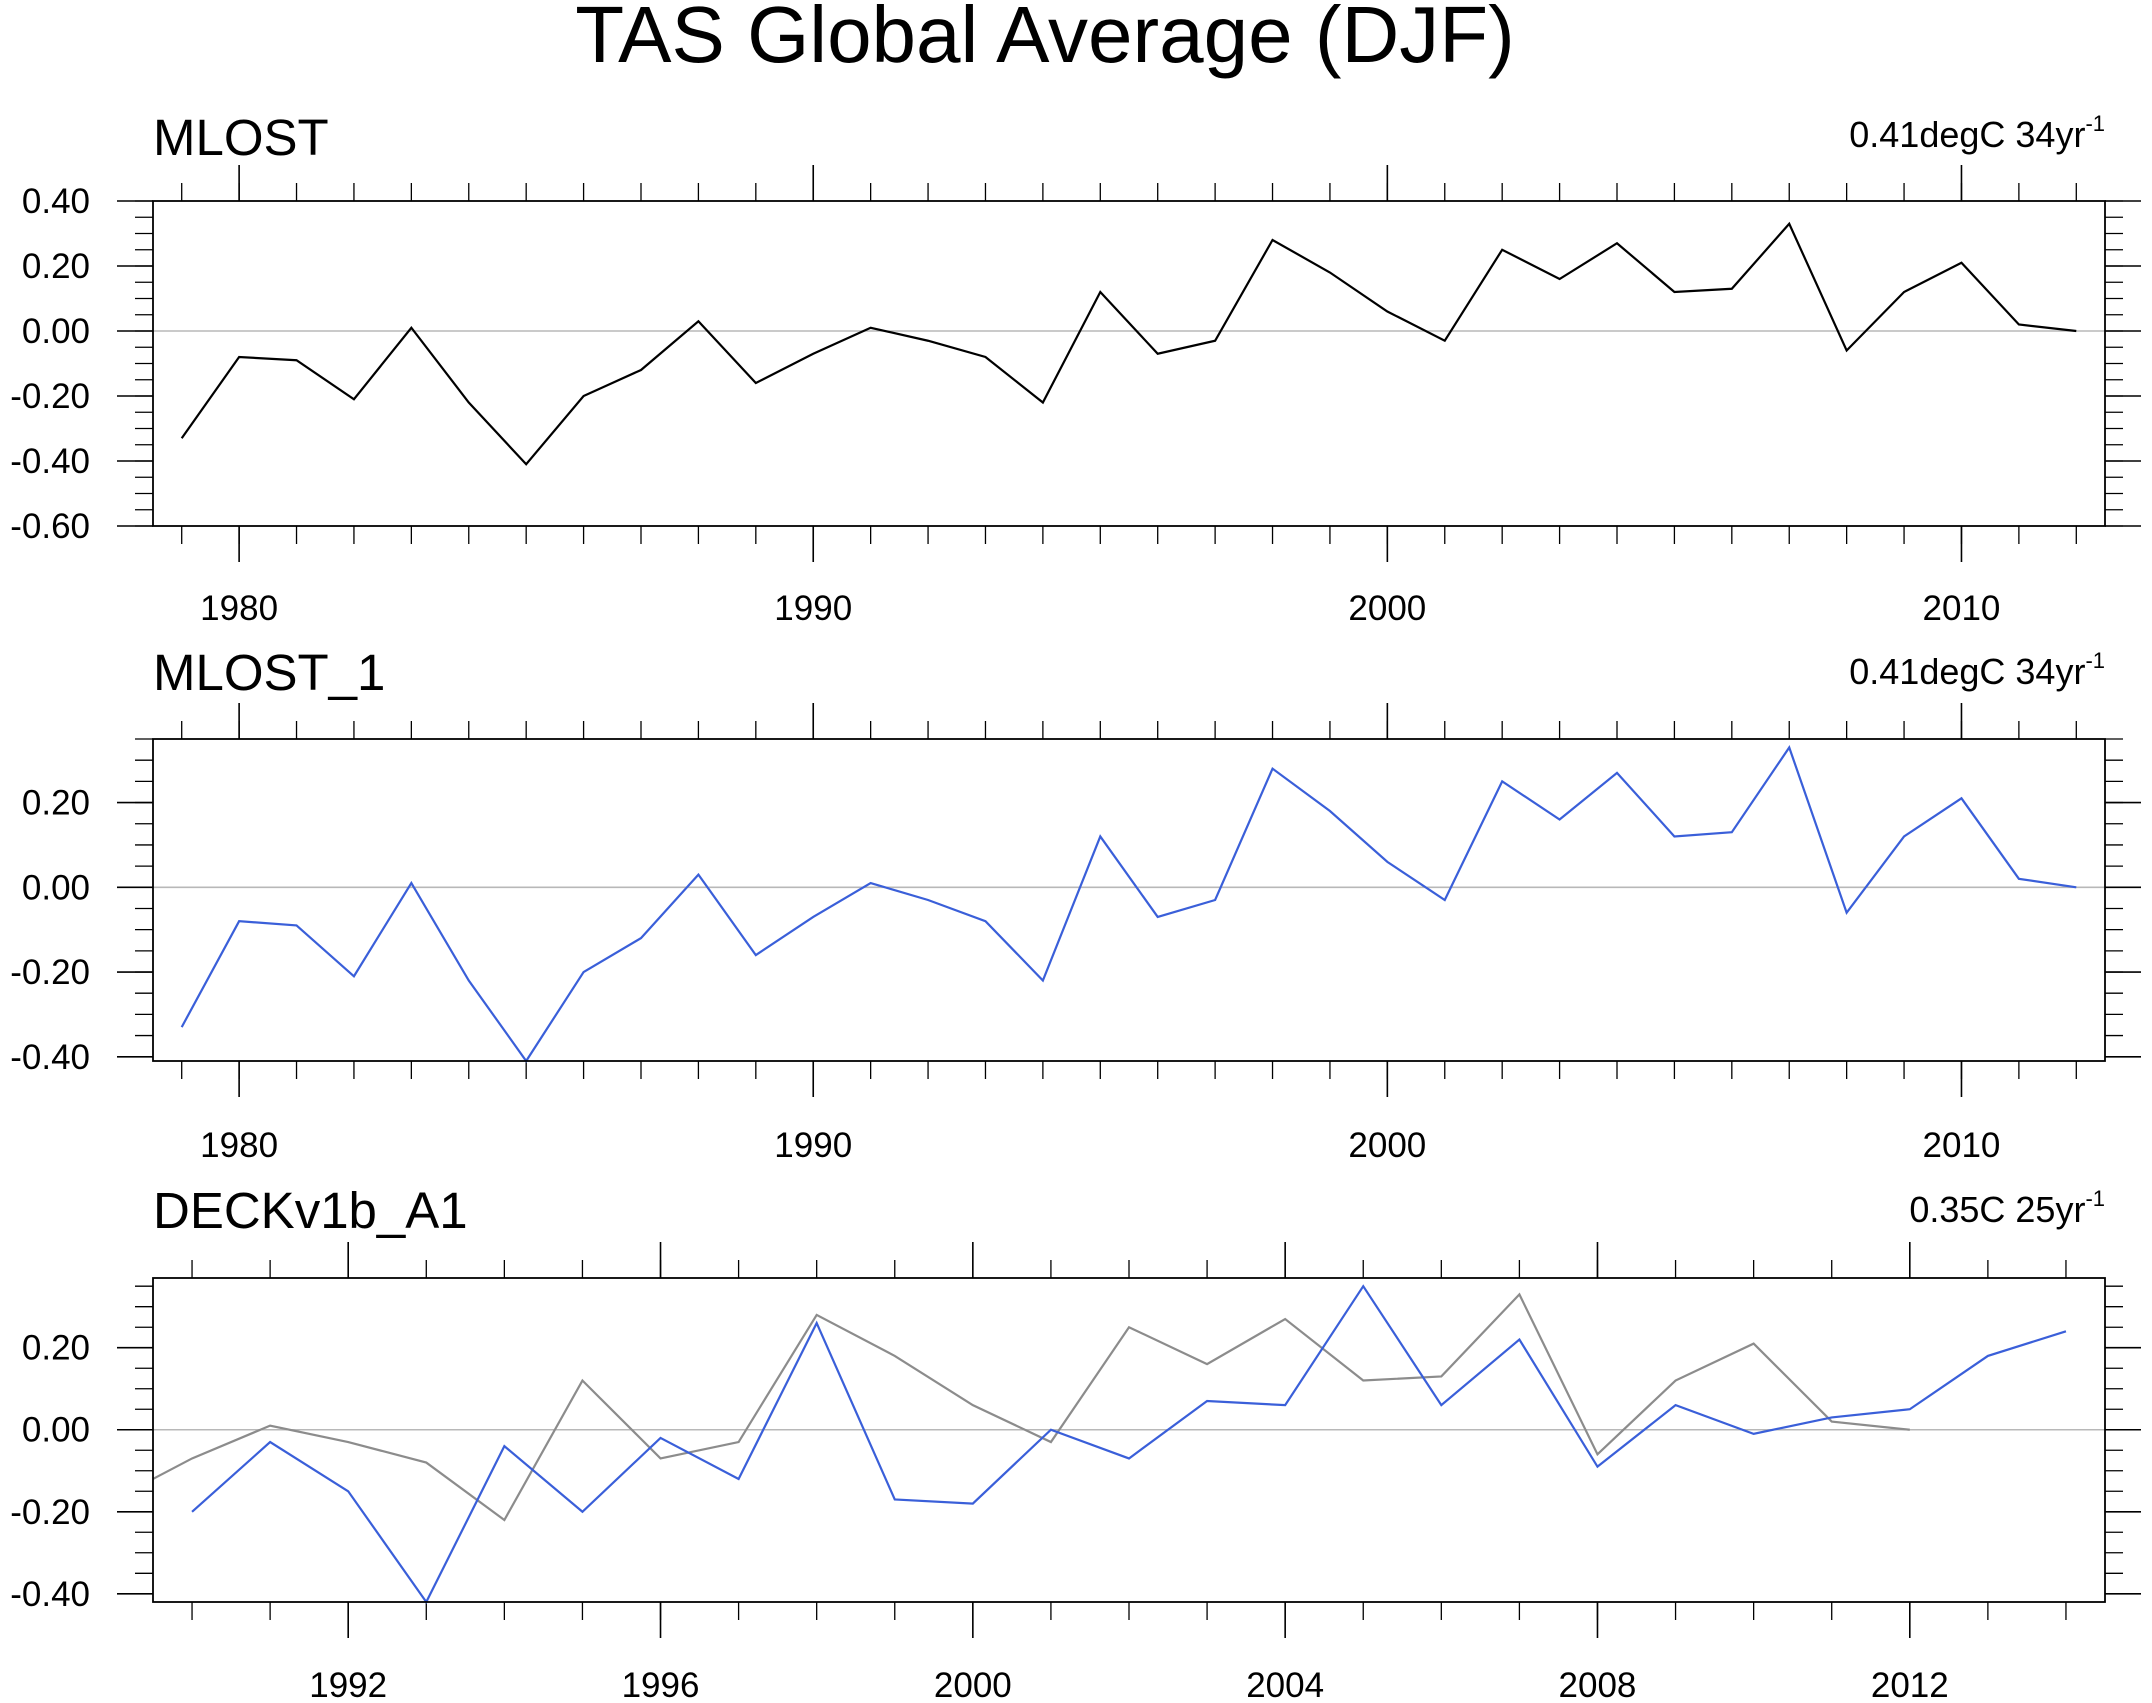 The width and height of the screenshot is (2152, 1703). I want to click on deckv1b-a1-x-tick-label: 2004, so click(1285, 1684).